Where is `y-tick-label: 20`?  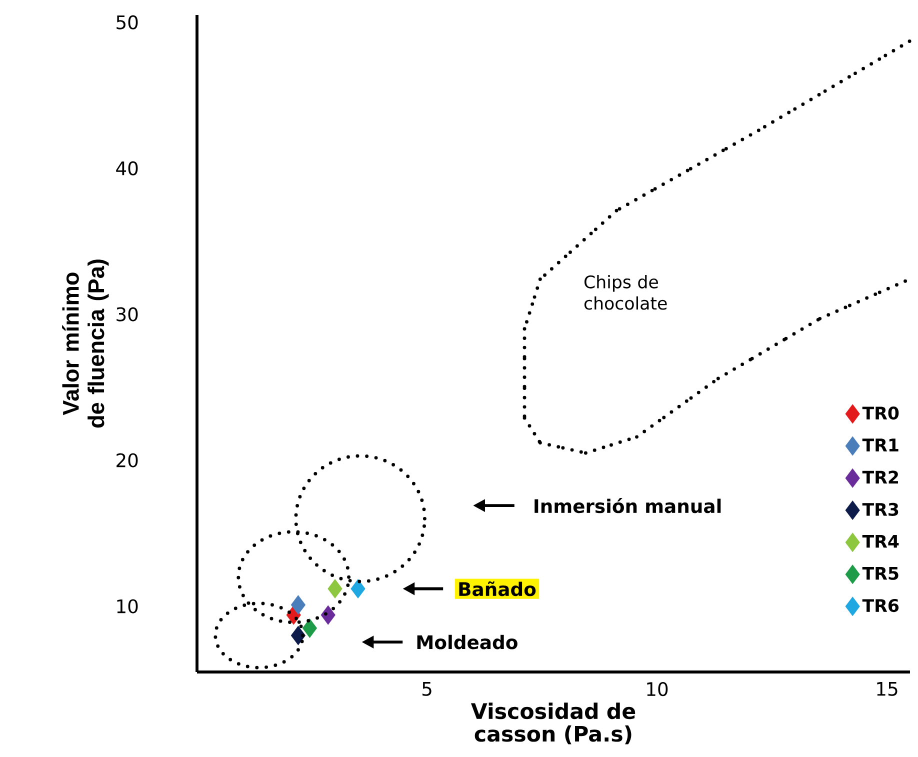
y-tick-label: 20 is located at coordinates (127, 460).